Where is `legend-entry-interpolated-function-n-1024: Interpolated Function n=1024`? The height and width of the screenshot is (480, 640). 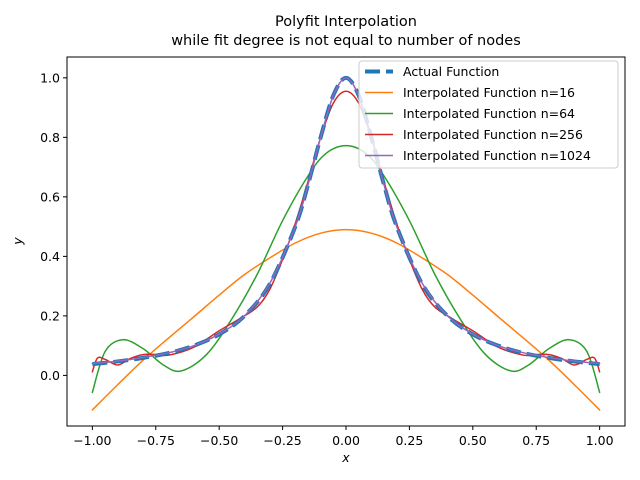 legend-entry-interpolated-function-n-1024: Interpolated Function n=1024 is located at coordinates (478, 155).